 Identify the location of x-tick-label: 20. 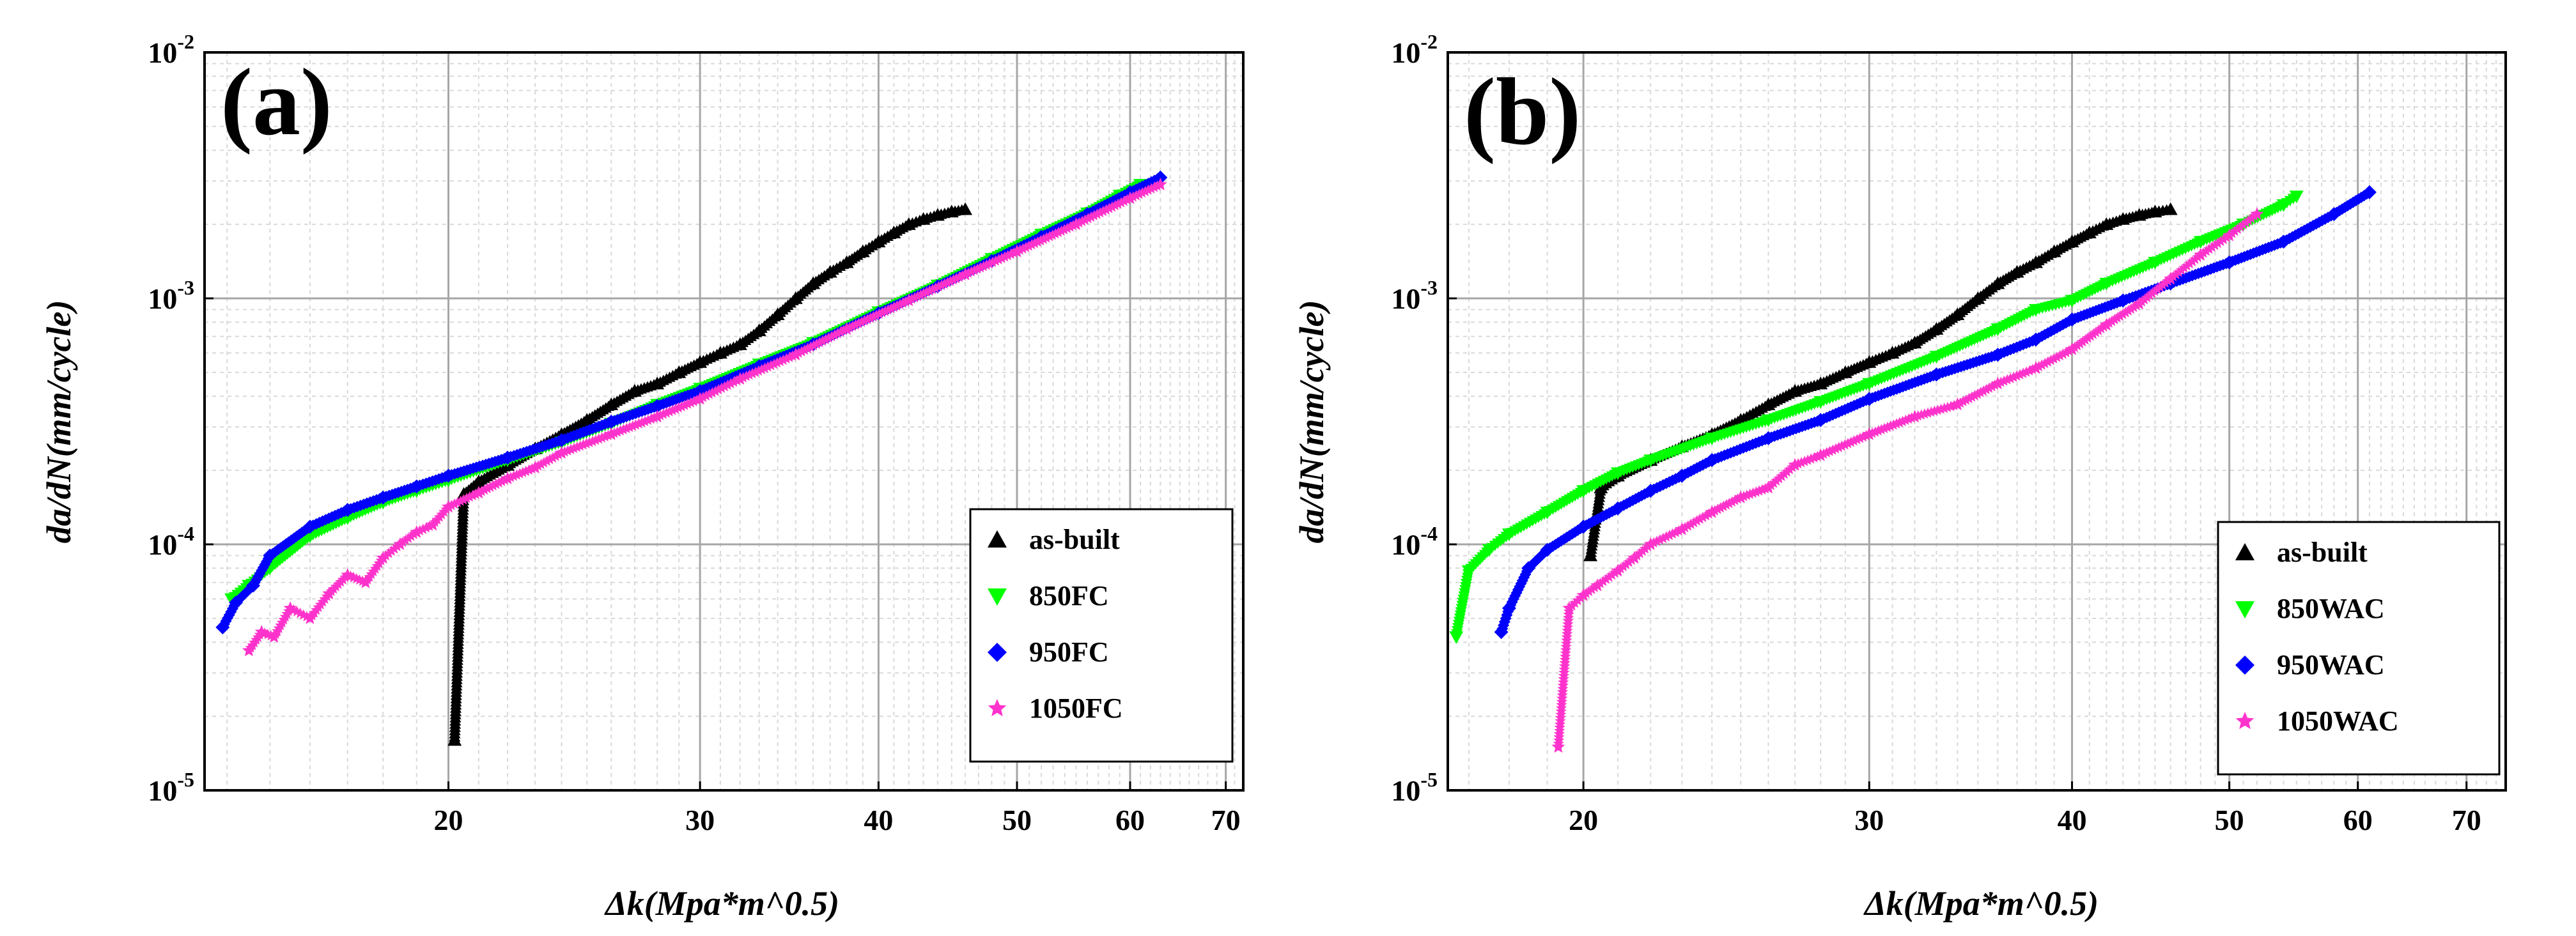
(1583, 820).